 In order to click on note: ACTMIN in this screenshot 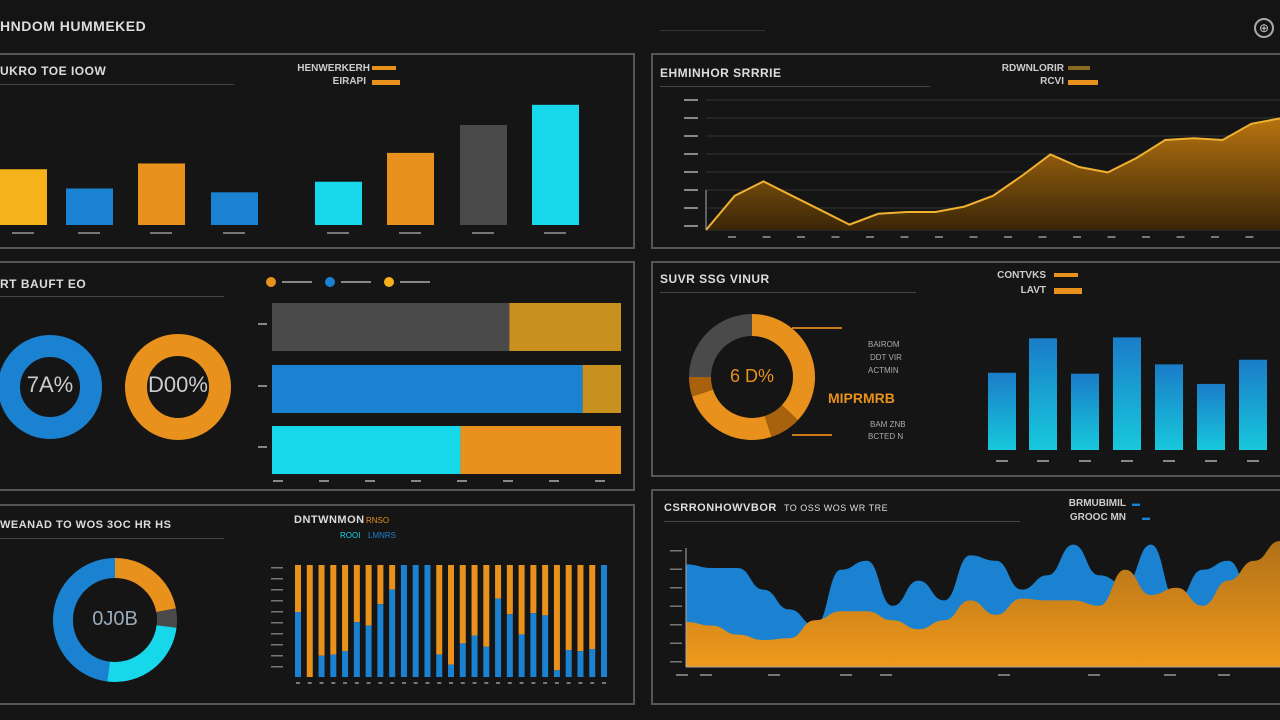, I will do `click(883, 370)`.